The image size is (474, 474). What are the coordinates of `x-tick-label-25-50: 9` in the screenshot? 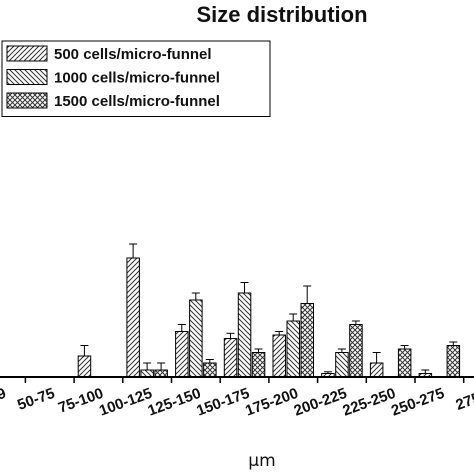 It's located at (4, 394).